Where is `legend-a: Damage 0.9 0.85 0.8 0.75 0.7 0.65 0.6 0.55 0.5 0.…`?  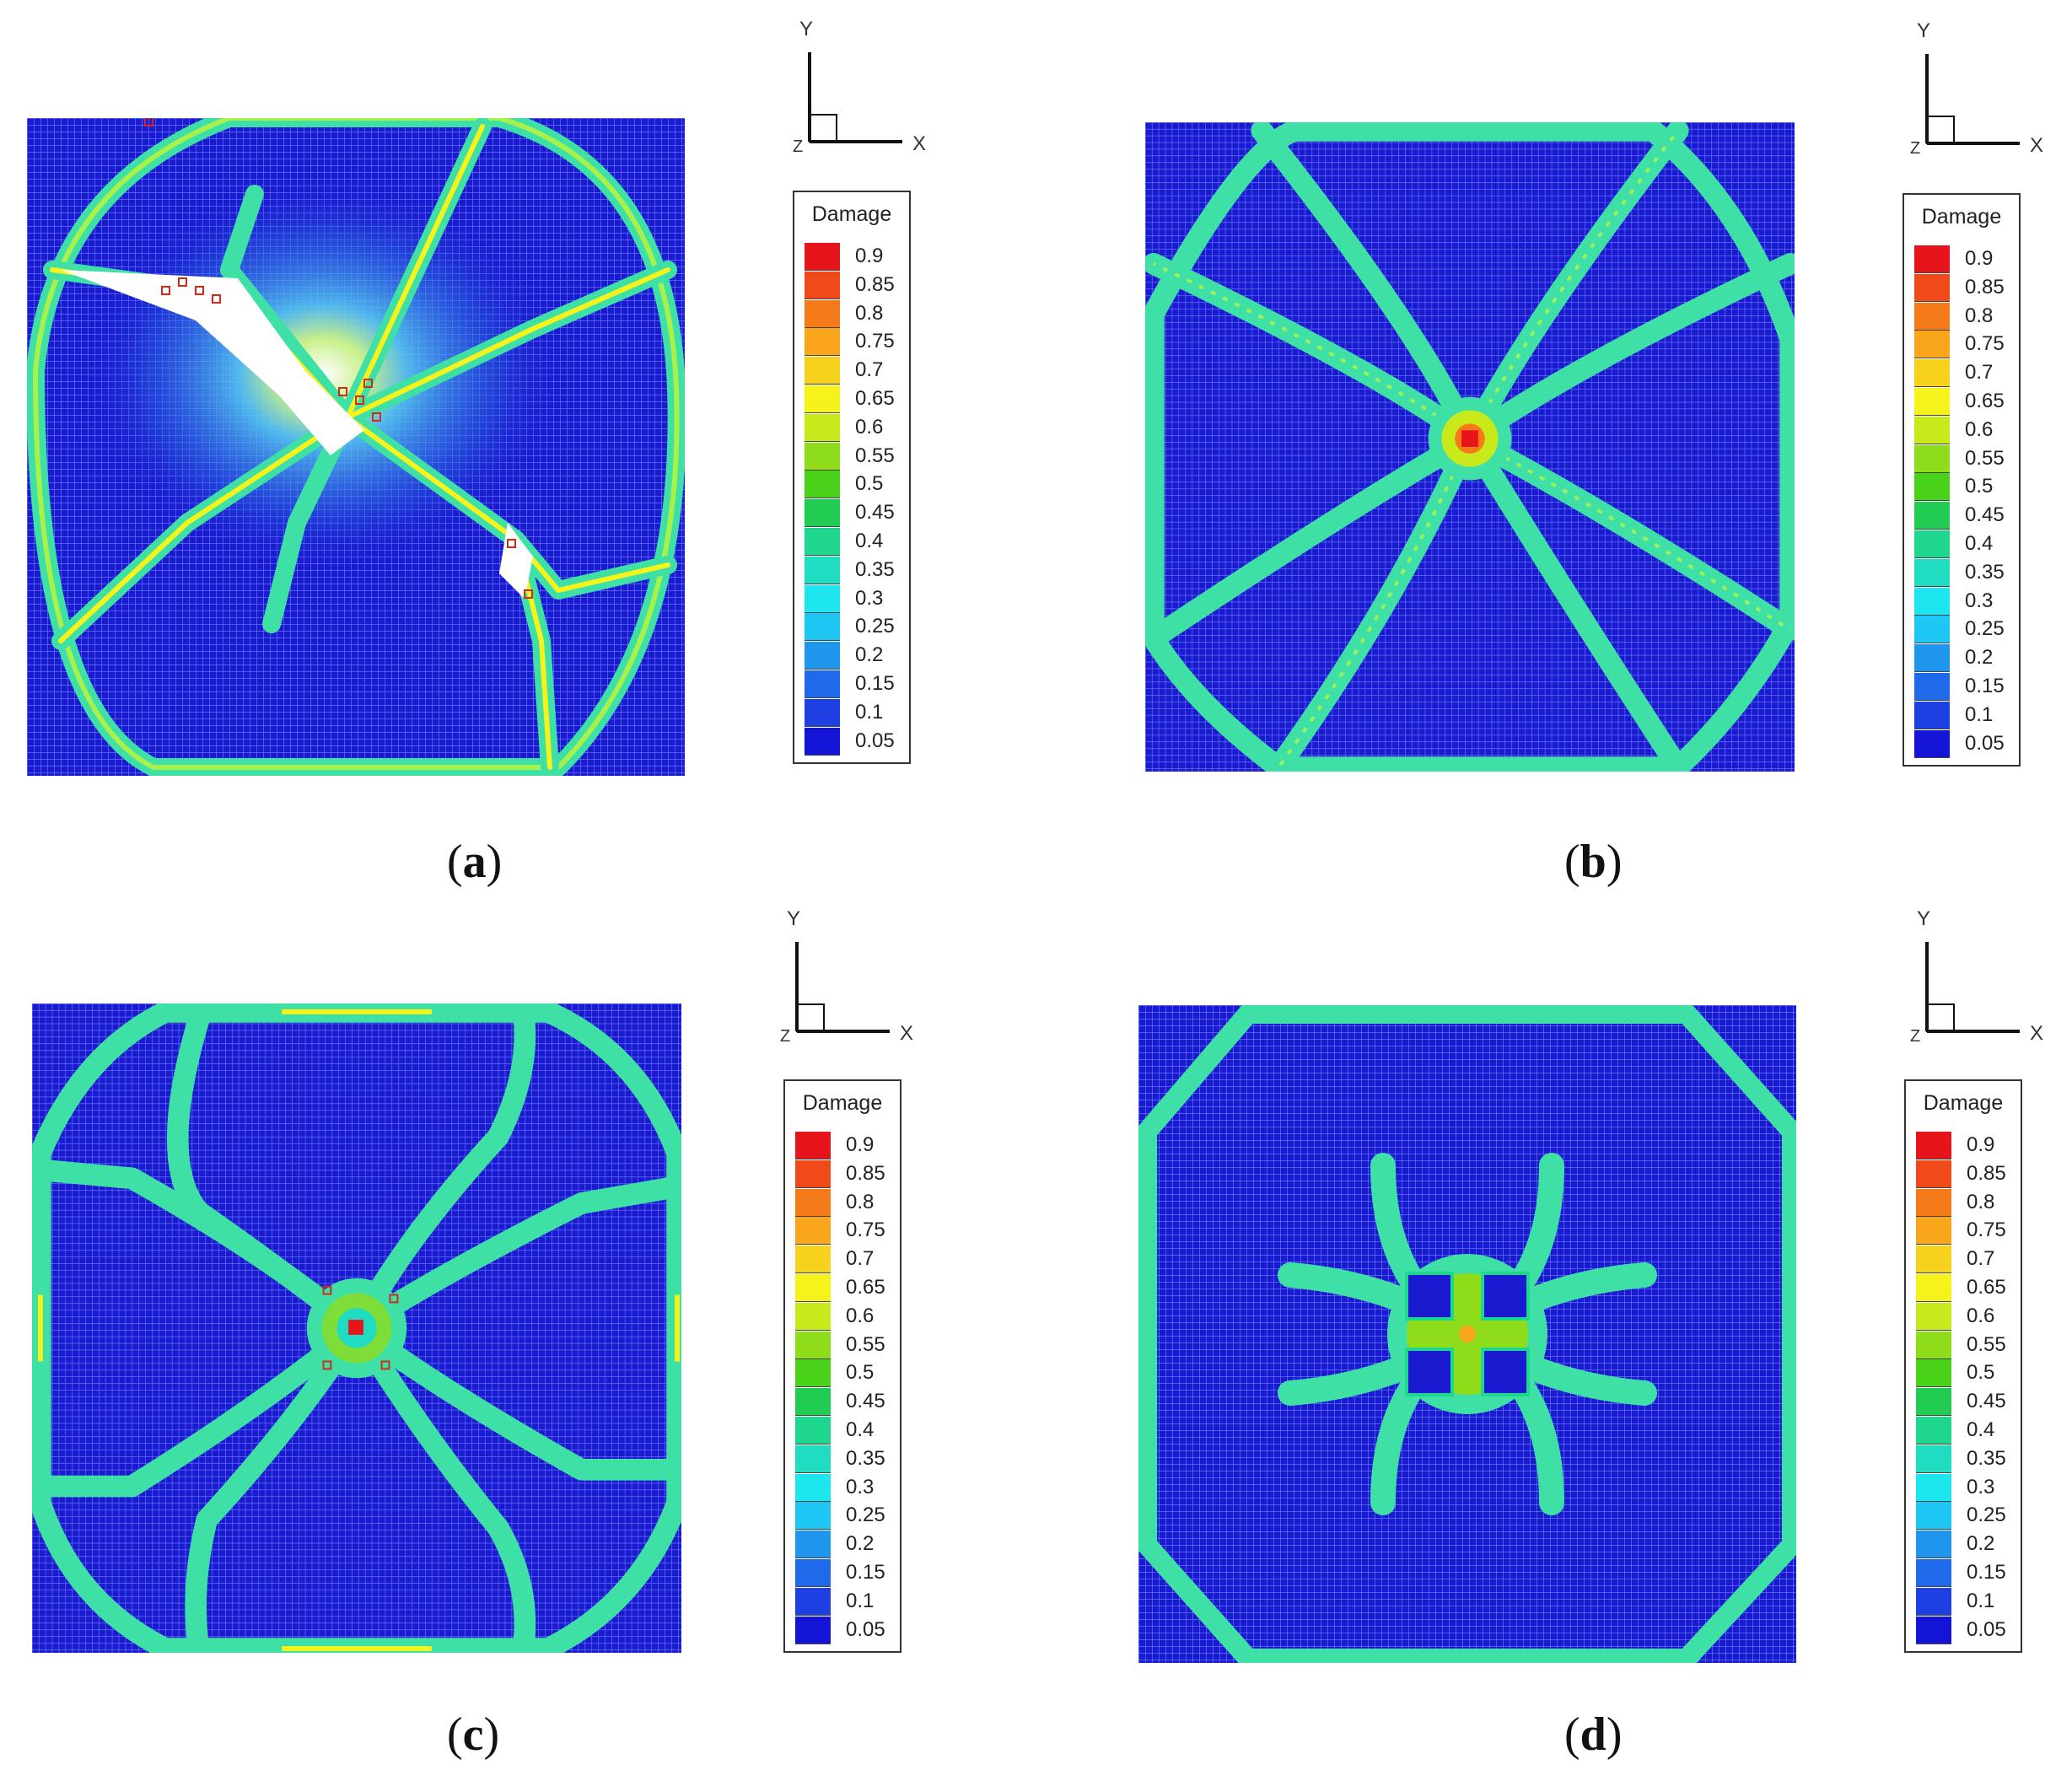 legend-a: Damage 0.9 0.85 0.8 0.75 0.7 0.65 0.6 0.55 0.5 0.… is located at coordinates (852, 477).